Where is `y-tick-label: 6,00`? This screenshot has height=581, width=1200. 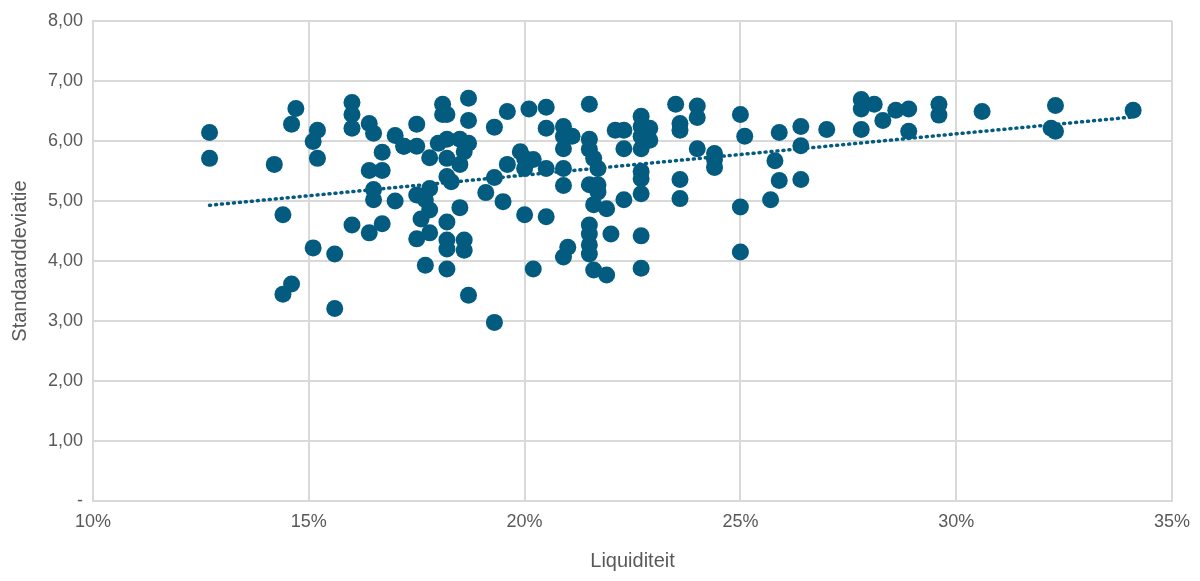 y-tick-label: 6,00 is located at coordinates (65, 139).